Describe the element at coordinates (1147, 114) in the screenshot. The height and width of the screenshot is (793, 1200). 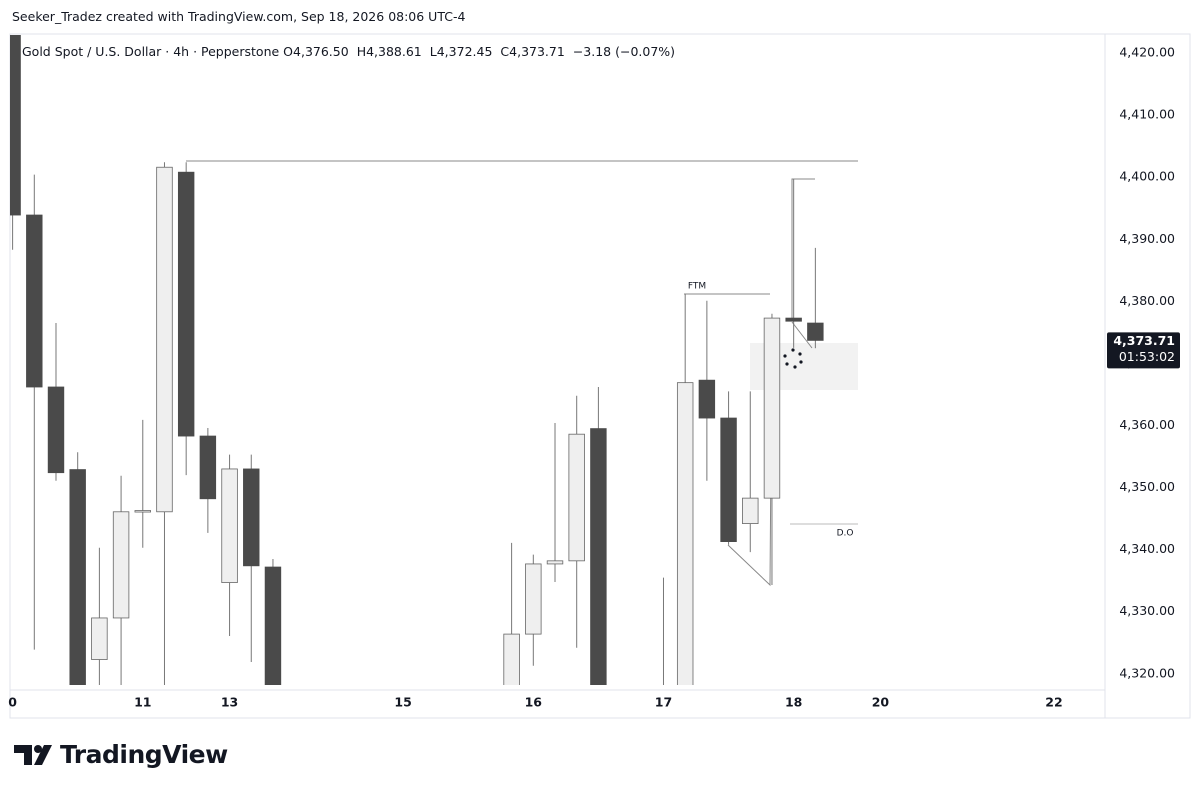
I see `y-tick-label: 4,410.00` at that location.